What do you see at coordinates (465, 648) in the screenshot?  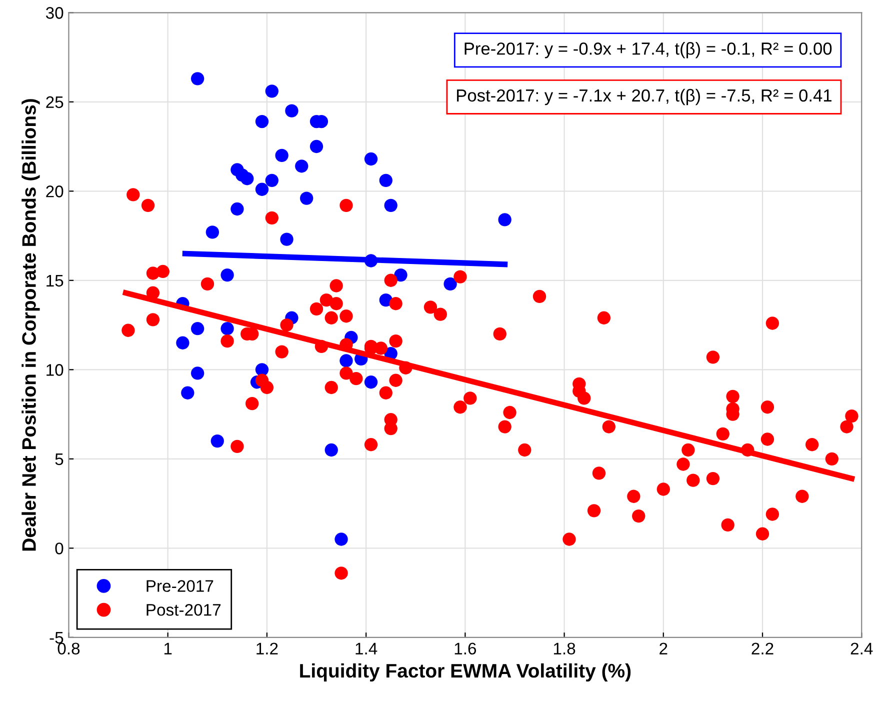 I see `x-tick-label: 1.6` at bounding box center [465, 648].